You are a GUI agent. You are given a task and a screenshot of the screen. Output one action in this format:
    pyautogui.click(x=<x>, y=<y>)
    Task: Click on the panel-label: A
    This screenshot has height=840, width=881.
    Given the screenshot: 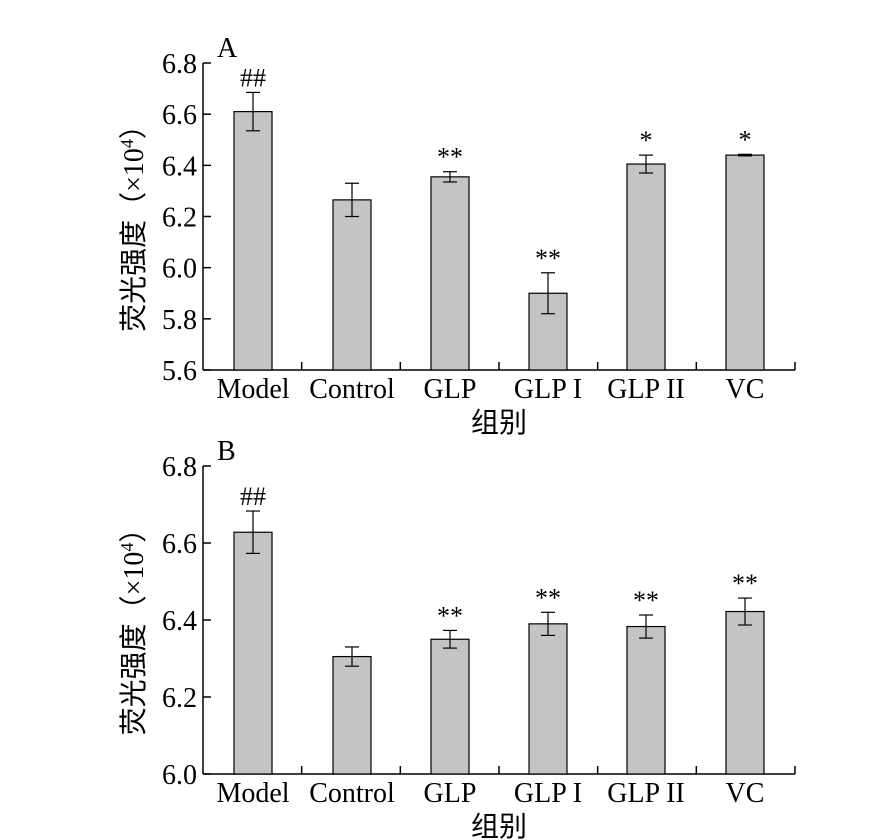 What is the action you would take?
    pyautogui.click(x=227, y=48)
    